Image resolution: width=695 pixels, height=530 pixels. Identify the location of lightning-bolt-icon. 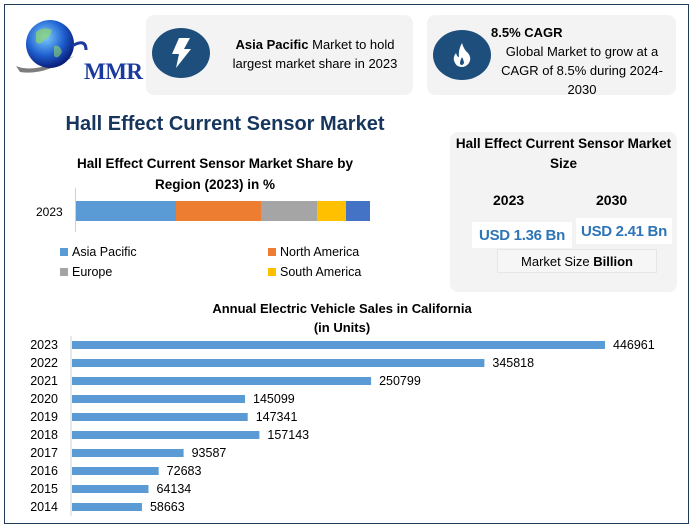
(181, 53).